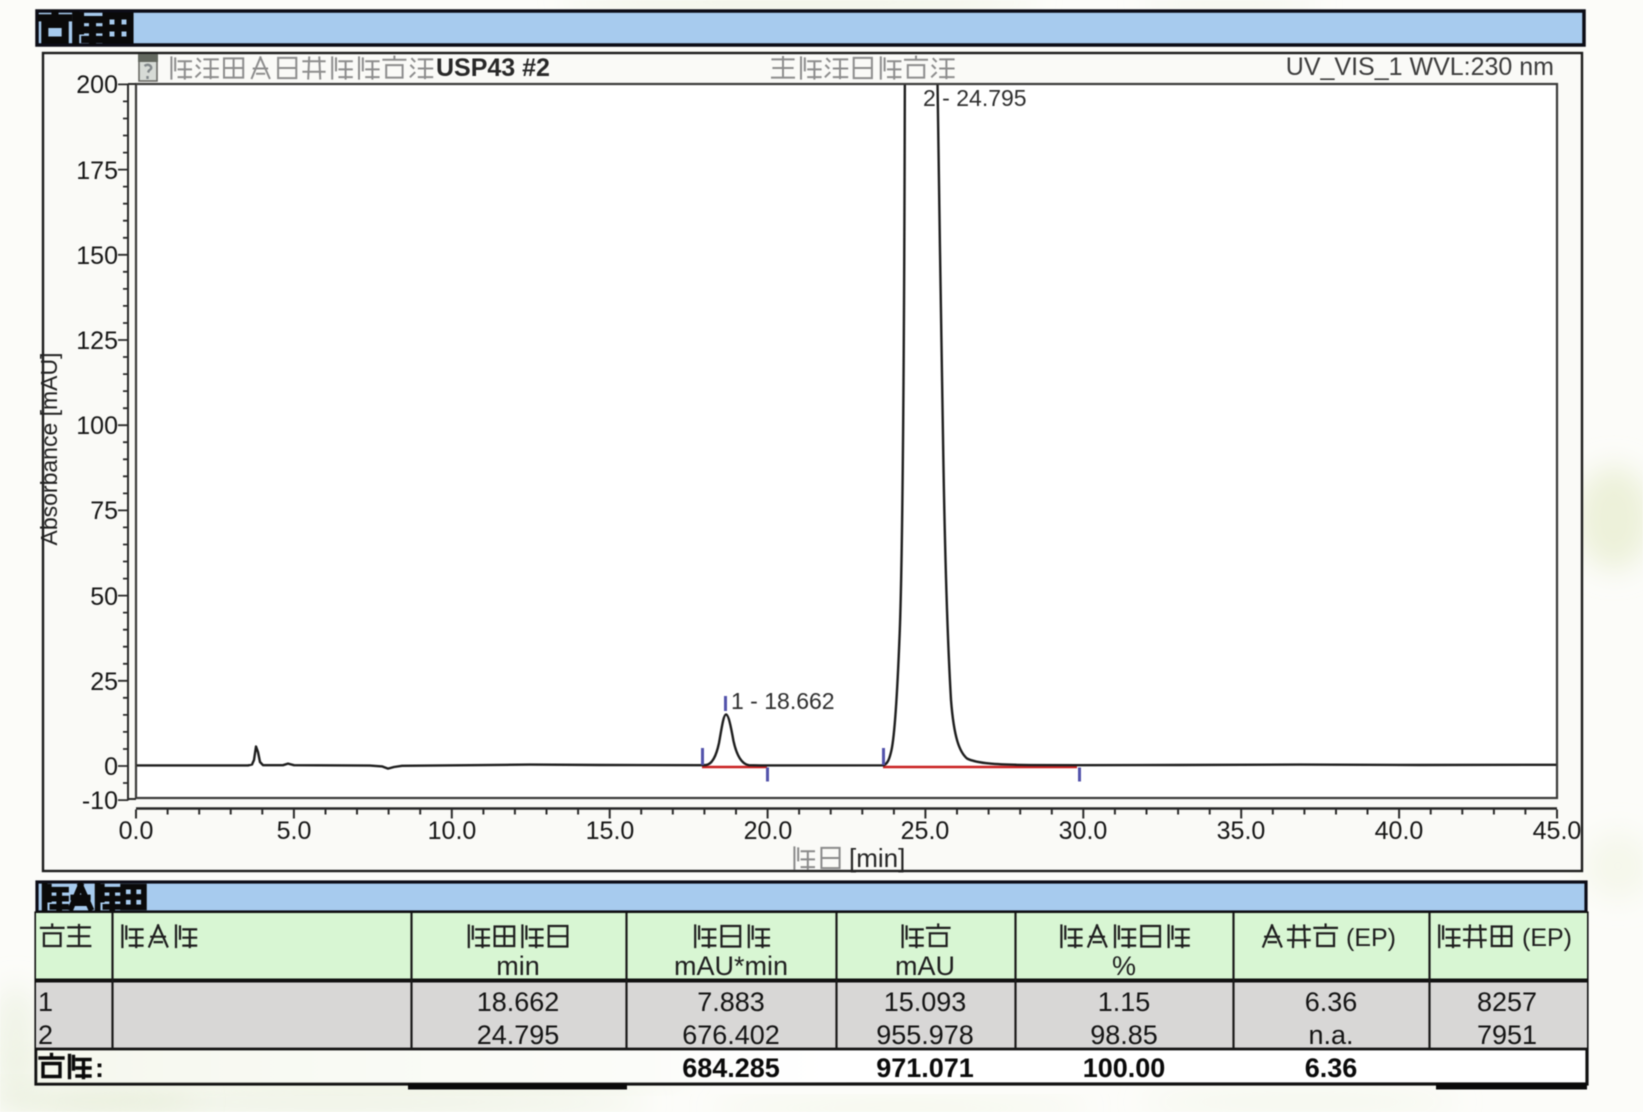 This screenshot has height=1112, width=1643. Describe the element at coordinates (610, 831) in the screenshot. I see `svg-text: 15.0` at that location.